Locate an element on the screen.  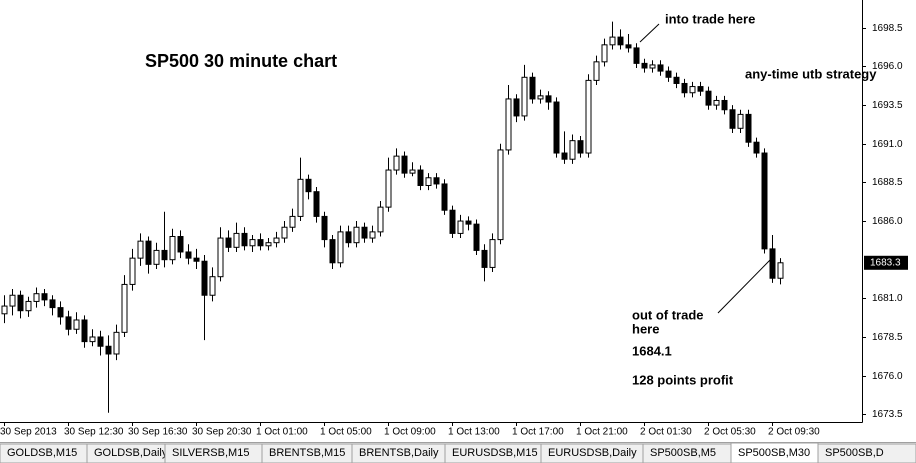
pointer-line is located at coordinates (649, 33).